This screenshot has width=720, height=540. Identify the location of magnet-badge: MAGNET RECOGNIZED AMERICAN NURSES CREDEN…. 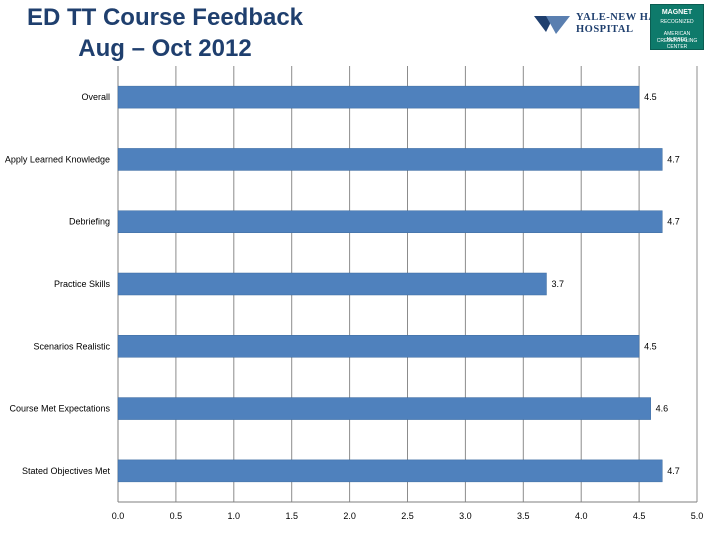
(677, 27).